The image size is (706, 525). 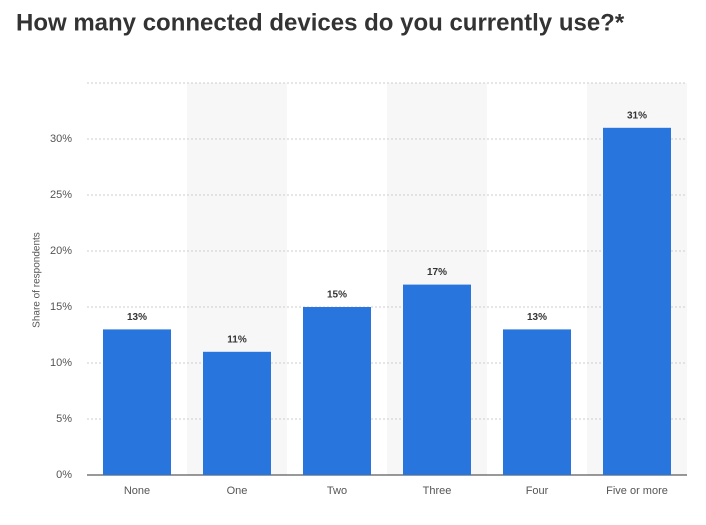 I want to click on y-tick-label: 5%, so click(x=64, y=419).